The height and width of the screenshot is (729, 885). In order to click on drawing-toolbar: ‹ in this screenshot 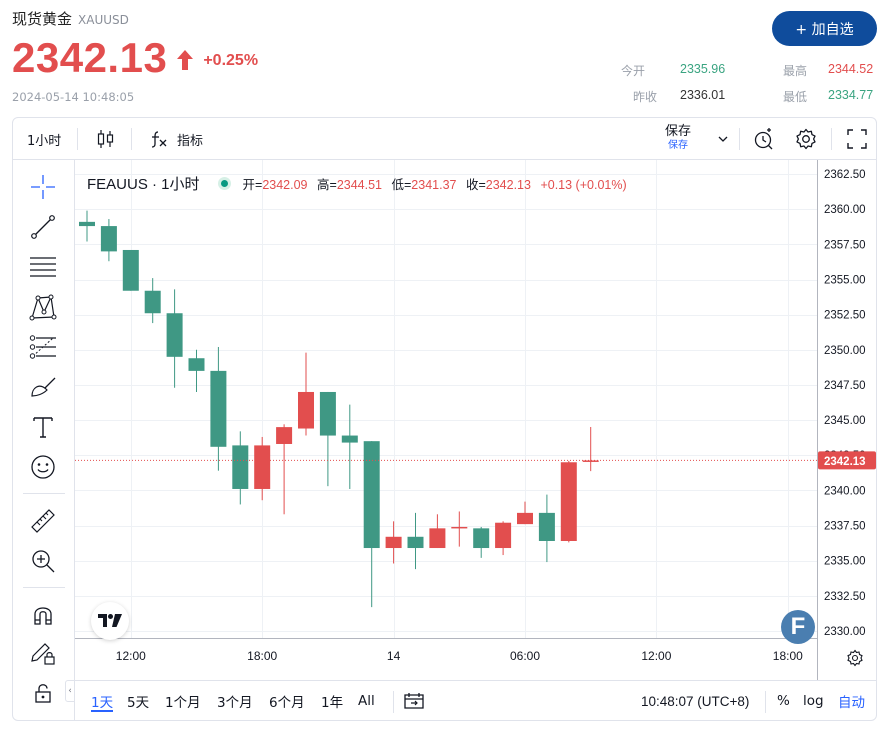, I will do `click(44, 440)`.